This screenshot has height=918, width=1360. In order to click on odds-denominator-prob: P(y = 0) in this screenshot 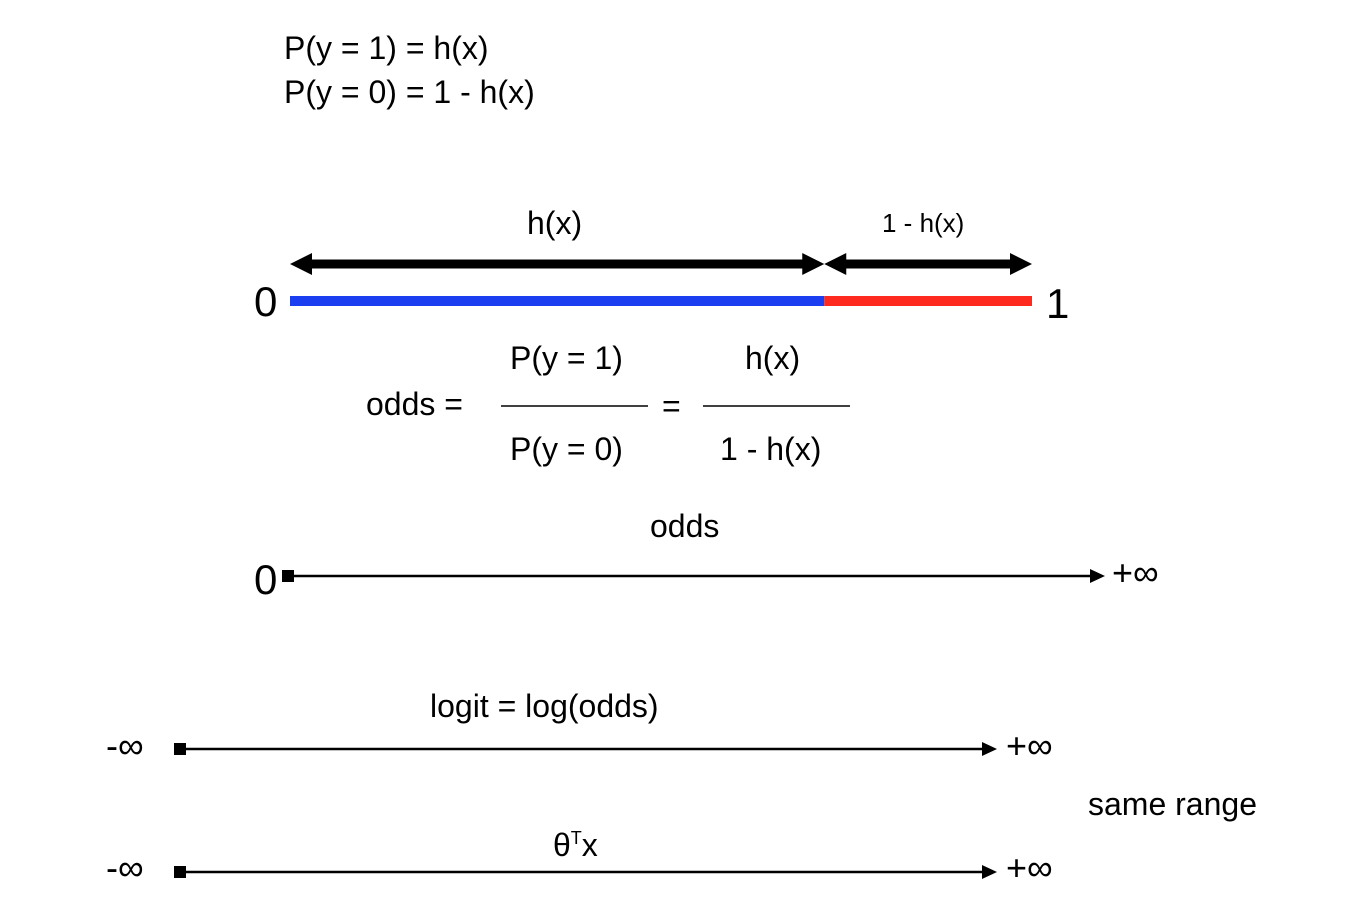, I will do `click(566, 449)`.